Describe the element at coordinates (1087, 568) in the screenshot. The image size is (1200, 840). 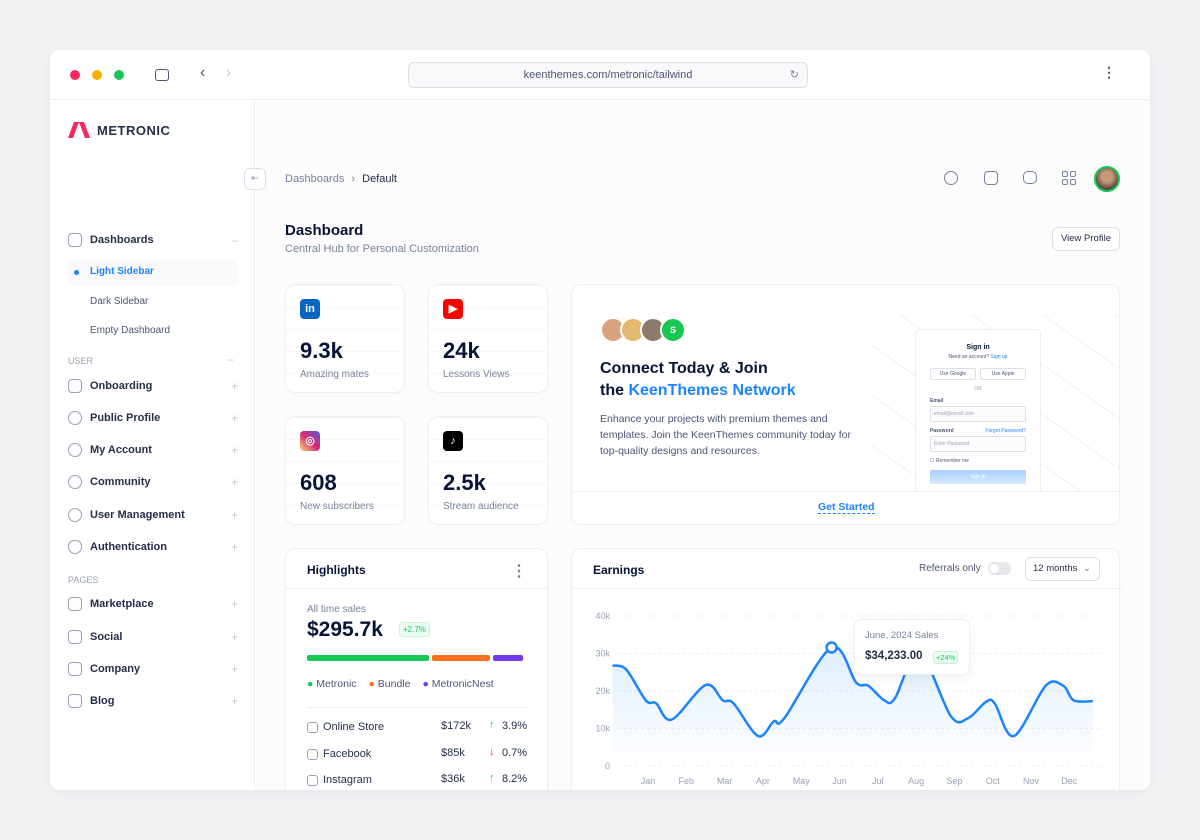
I see `chevron-down-icon: ⌄` at that location.